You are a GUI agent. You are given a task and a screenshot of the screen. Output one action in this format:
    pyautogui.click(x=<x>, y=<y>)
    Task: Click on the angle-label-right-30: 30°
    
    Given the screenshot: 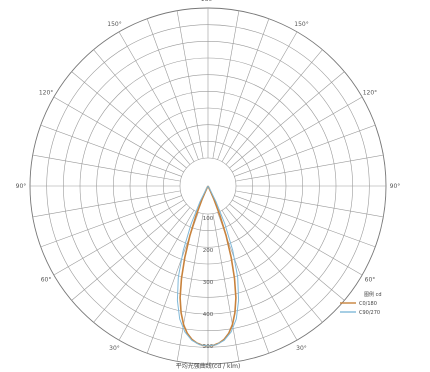 What is the action you would take?
    pyautogui.click(x=301, y=348)
    